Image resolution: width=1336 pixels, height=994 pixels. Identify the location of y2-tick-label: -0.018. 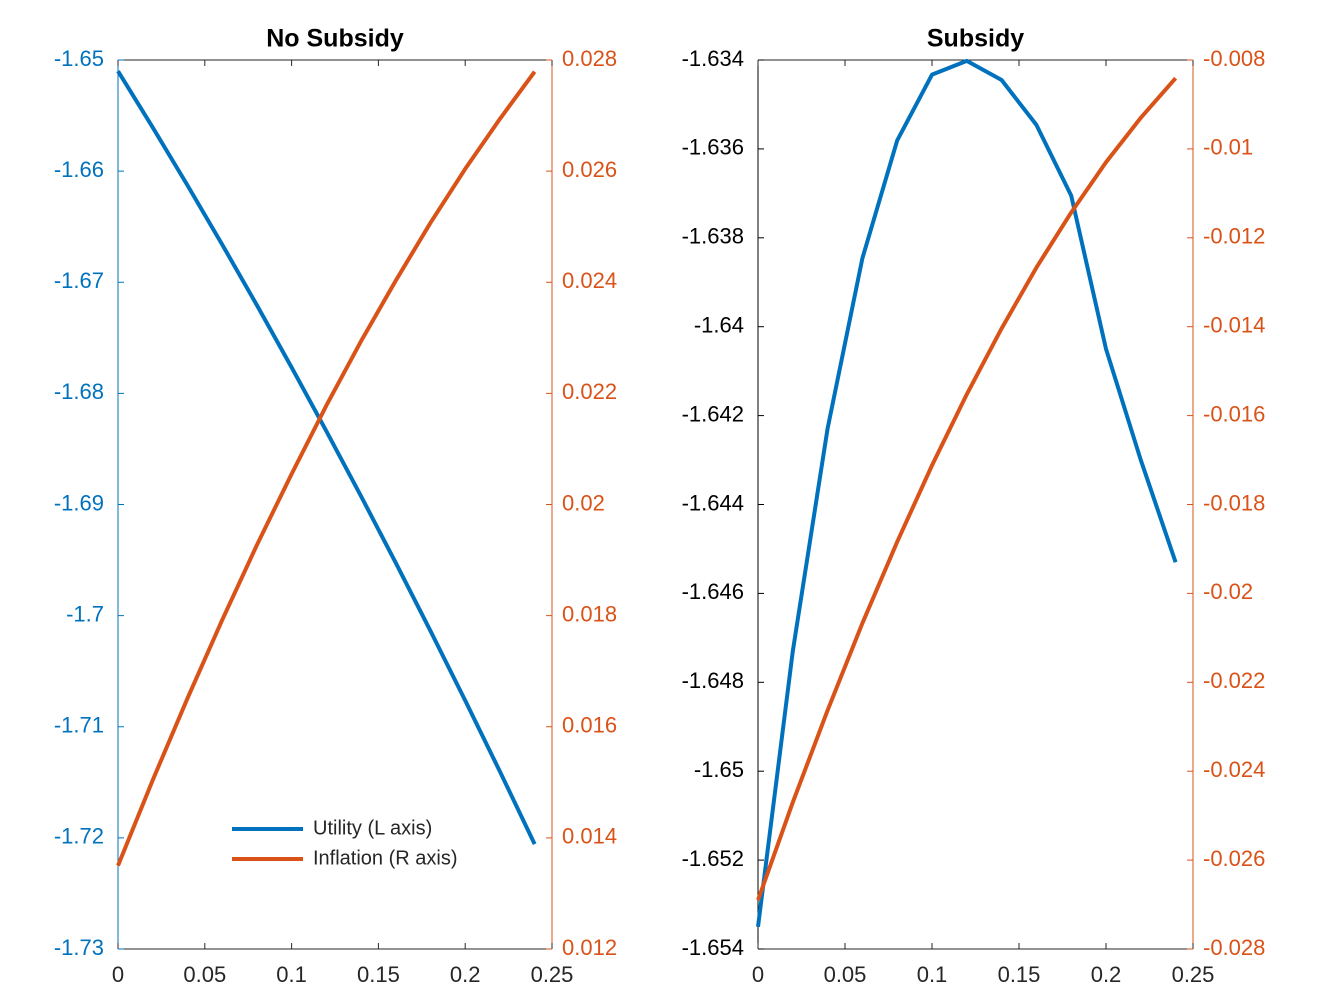
(1234, 502).